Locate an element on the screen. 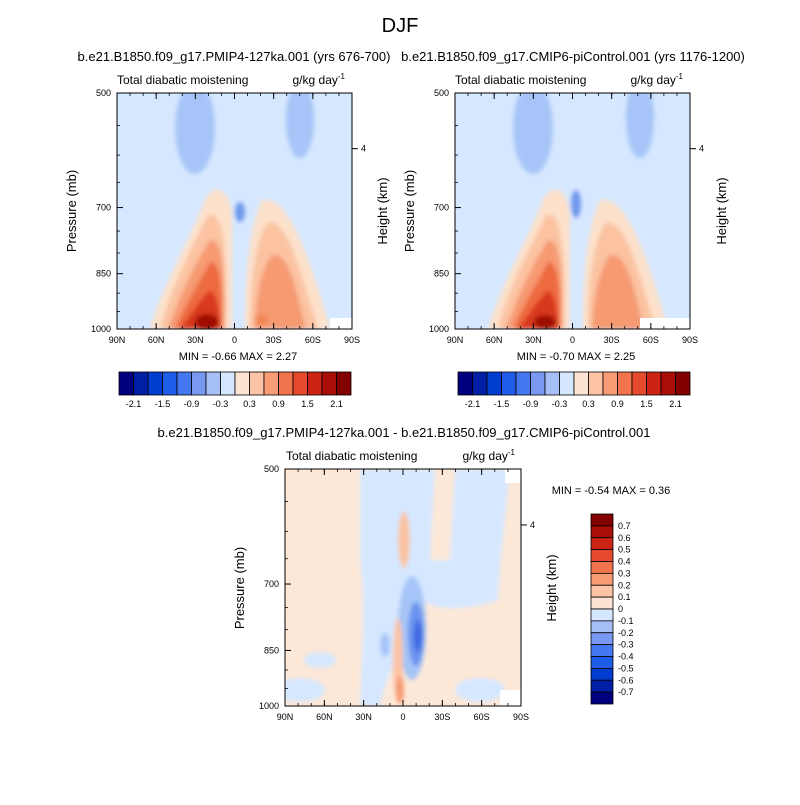 The height and width of the screenshot is (805, 800). panel-right-colorbar: -2.1 -1.5 -0.9 -0.3 0.3 0.9 1.5 2.1 is located at coordinates (574, 390).